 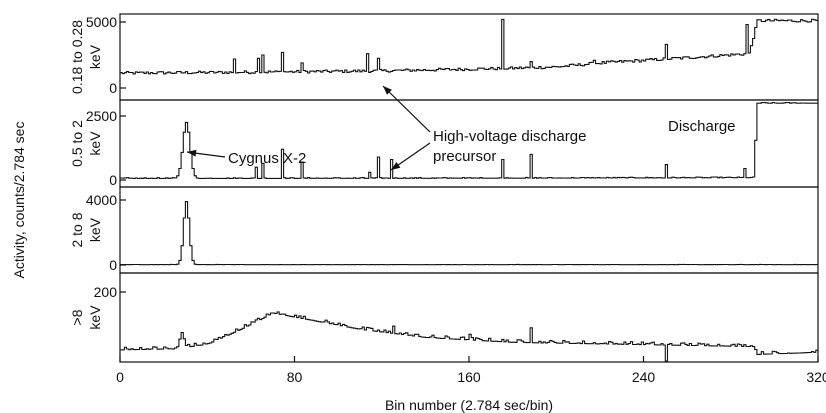 I want to click on x-axis: 0 80 160 240 320, so click(x=471, y=370).